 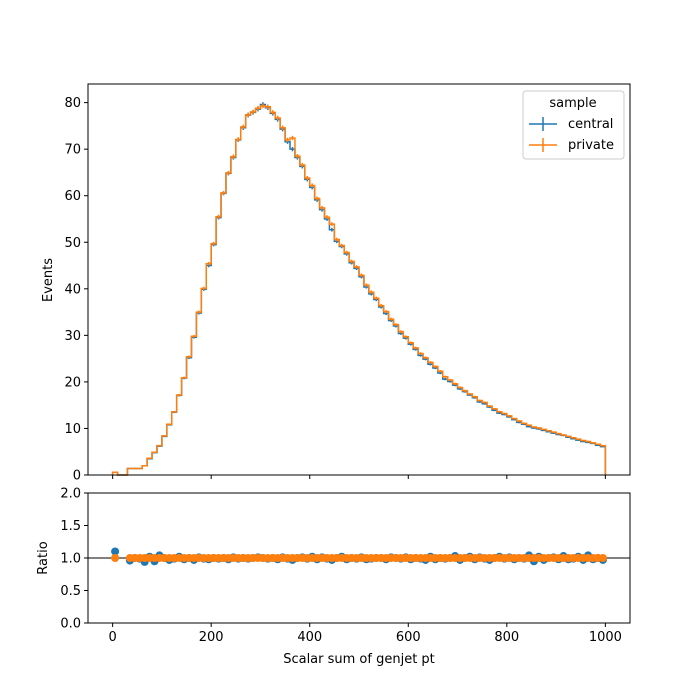 I want to click on x-tick-label: 800, so click(x=506, y=637).